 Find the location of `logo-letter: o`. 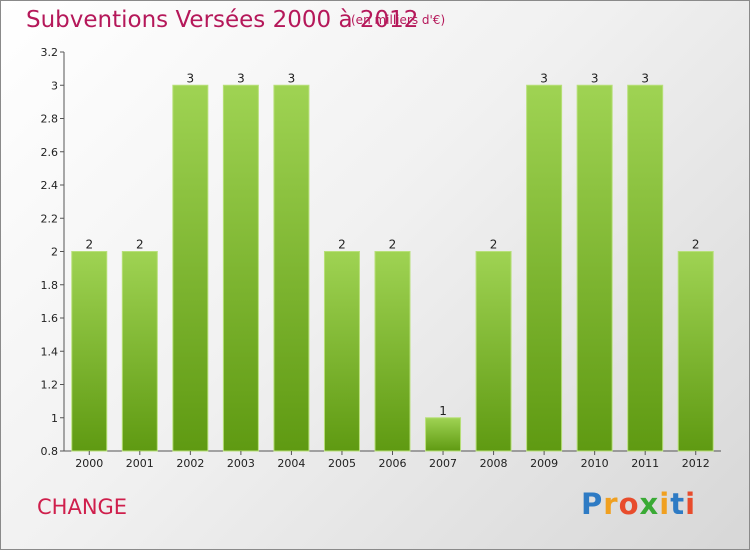

logo-letter: o is located at coordinates (629, 504).